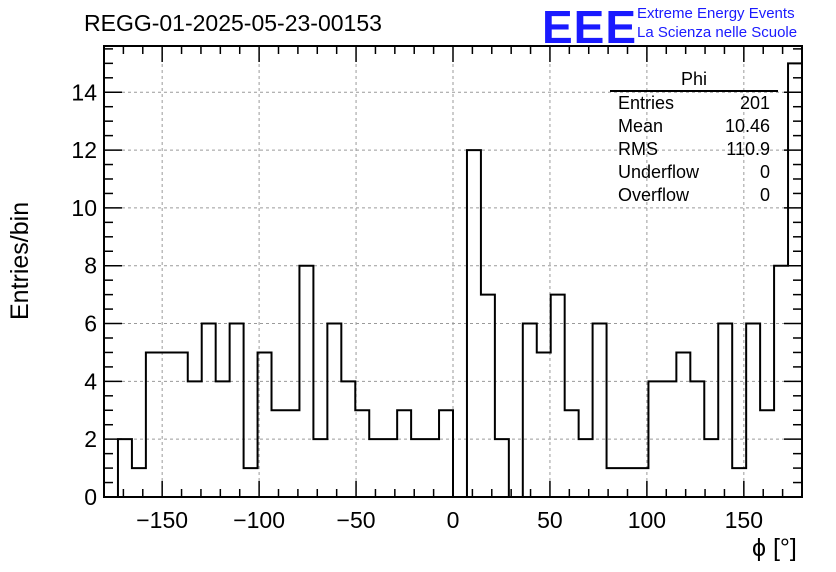  I want to click on y-axis-label: Entries/bin, so click(20, 260).